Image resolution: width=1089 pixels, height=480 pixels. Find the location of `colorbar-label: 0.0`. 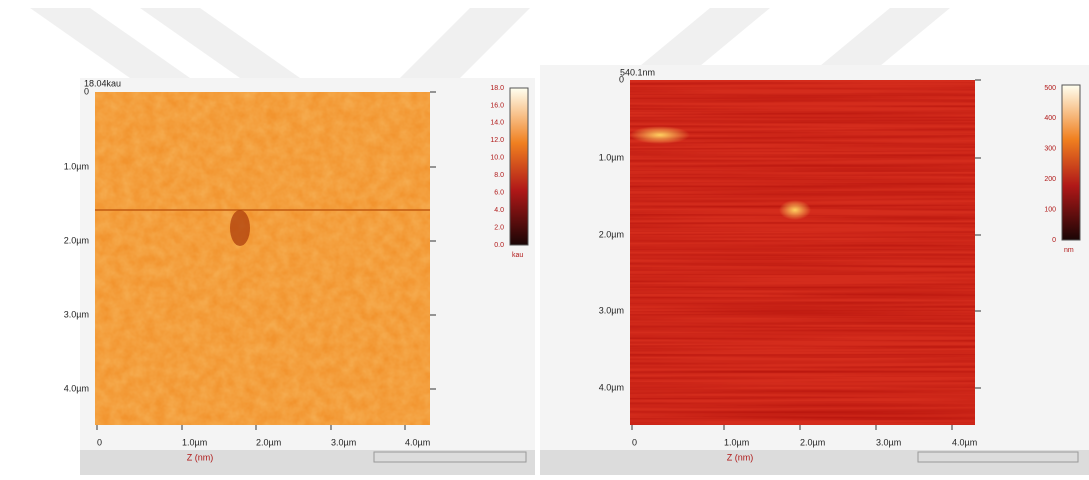

colorbar-label: 0.0 is located at coordinates (499, 245).